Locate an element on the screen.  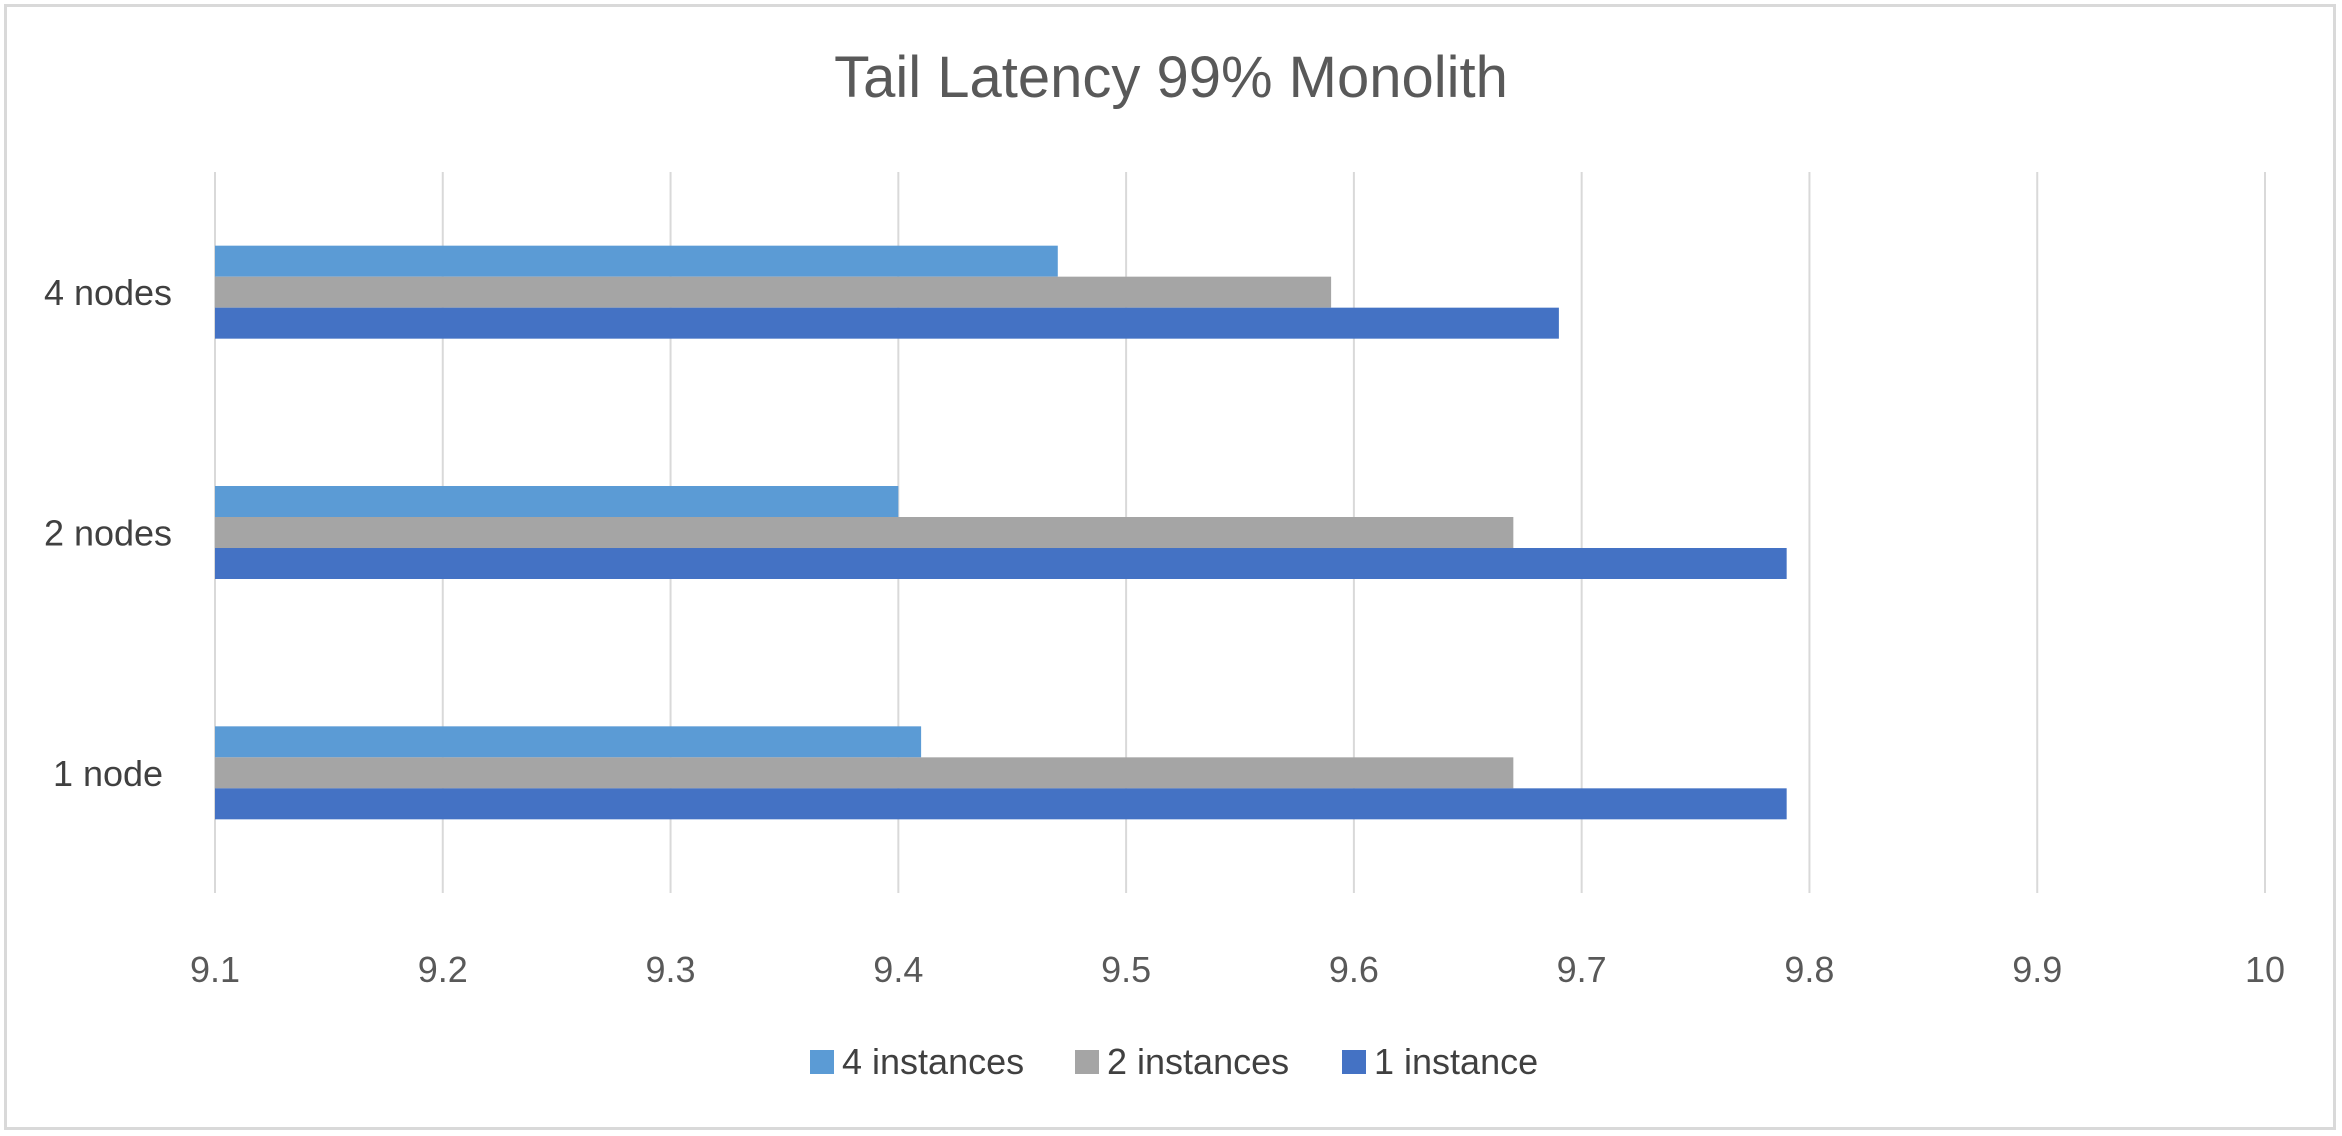
x-tick-label: 9.1 is located at coordinates (215, 969).